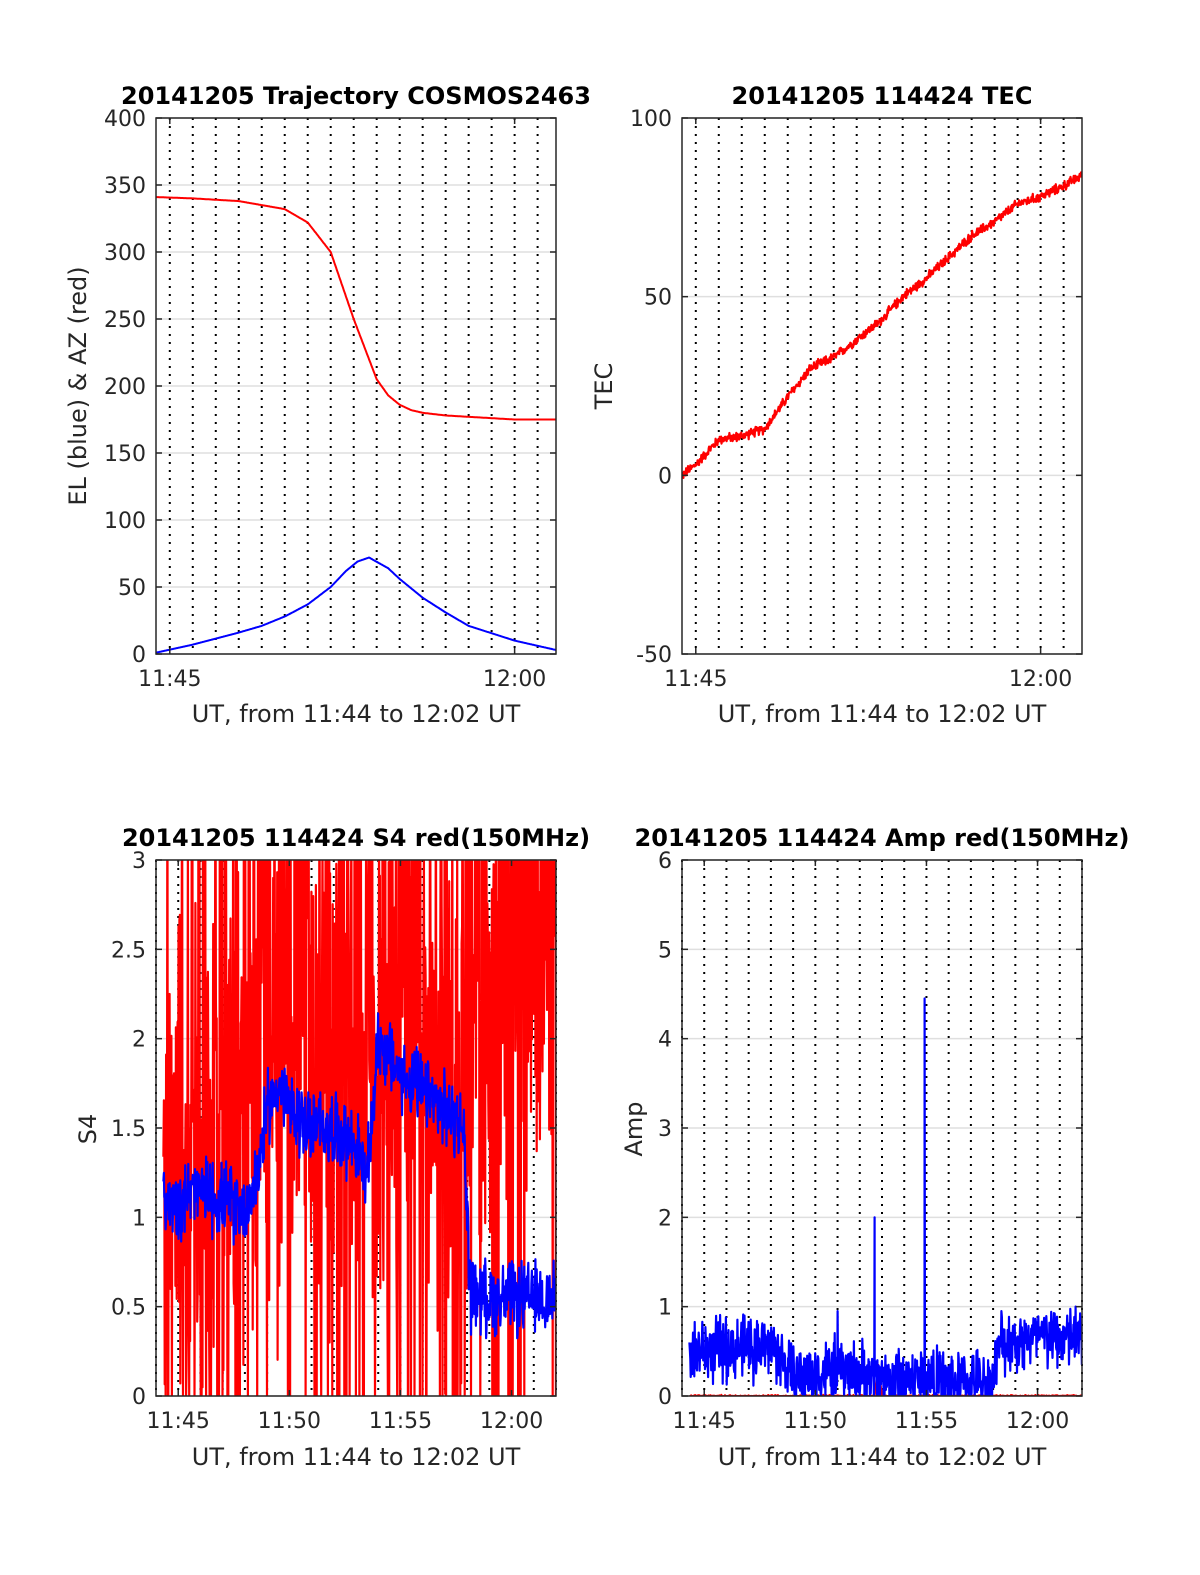 This screenshot has width=1200, height=1575. What do you see at coordinates (658, 298) in the screenshot?
I see `tec-ytick-label: 50` at bounding box center [658, 298].